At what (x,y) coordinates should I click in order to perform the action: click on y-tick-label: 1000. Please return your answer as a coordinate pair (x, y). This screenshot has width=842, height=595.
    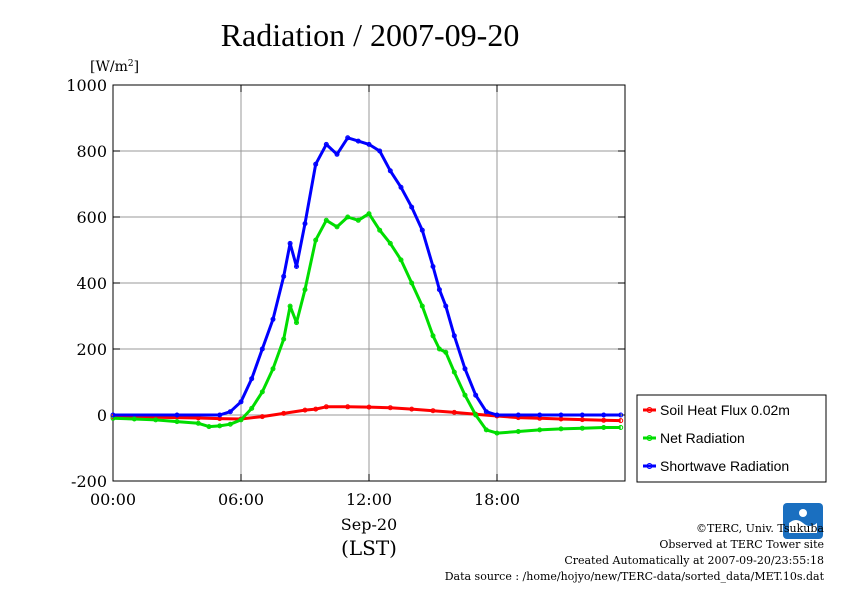
    Looking at the image, I should click on (86, 85).